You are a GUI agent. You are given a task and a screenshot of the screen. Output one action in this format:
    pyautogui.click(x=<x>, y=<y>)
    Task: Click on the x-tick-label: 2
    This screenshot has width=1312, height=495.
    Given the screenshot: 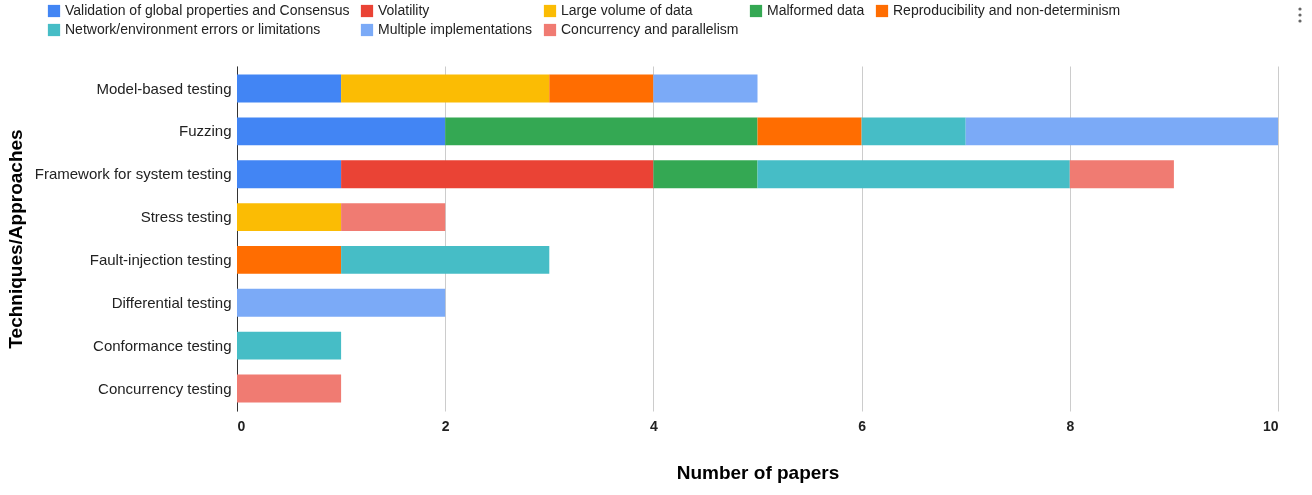 What is the action you would take?
    pyautogui.click(x=445, y=425)
    